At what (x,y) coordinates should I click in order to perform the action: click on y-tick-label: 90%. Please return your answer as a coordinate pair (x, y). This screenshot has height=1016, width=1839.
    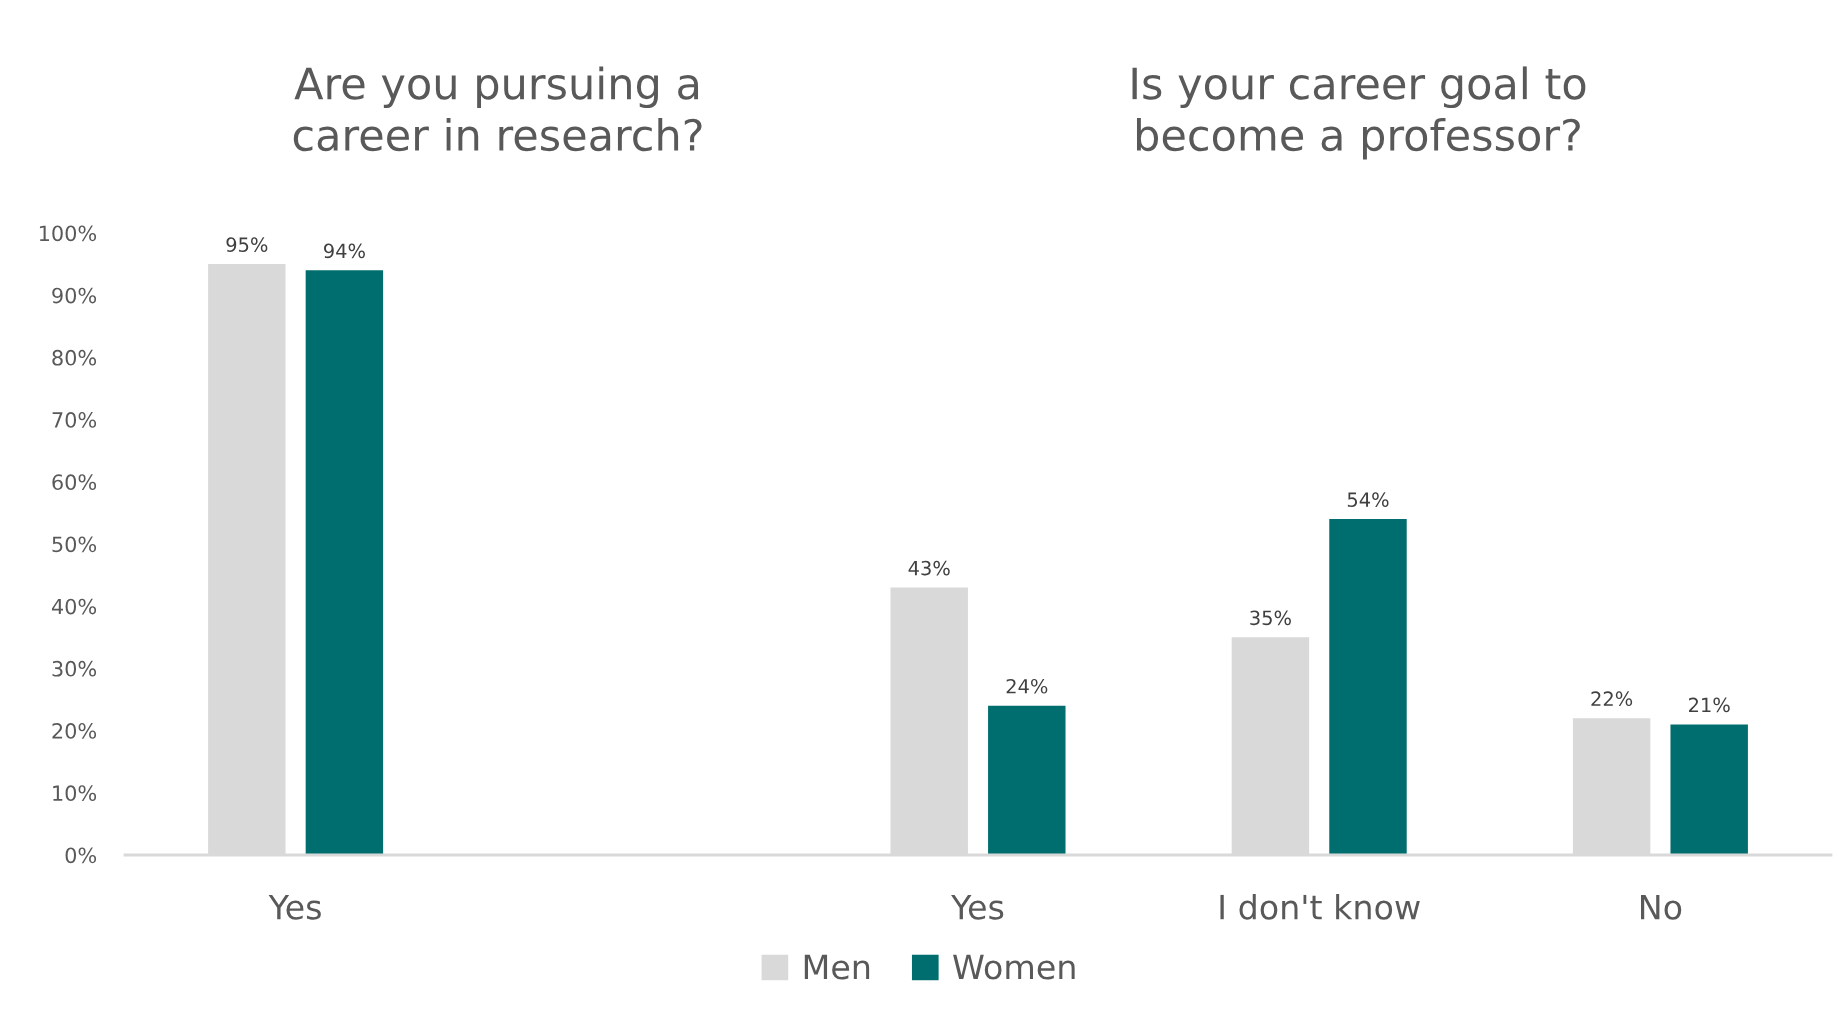
    Looking at the image, I should click on (74, 295).